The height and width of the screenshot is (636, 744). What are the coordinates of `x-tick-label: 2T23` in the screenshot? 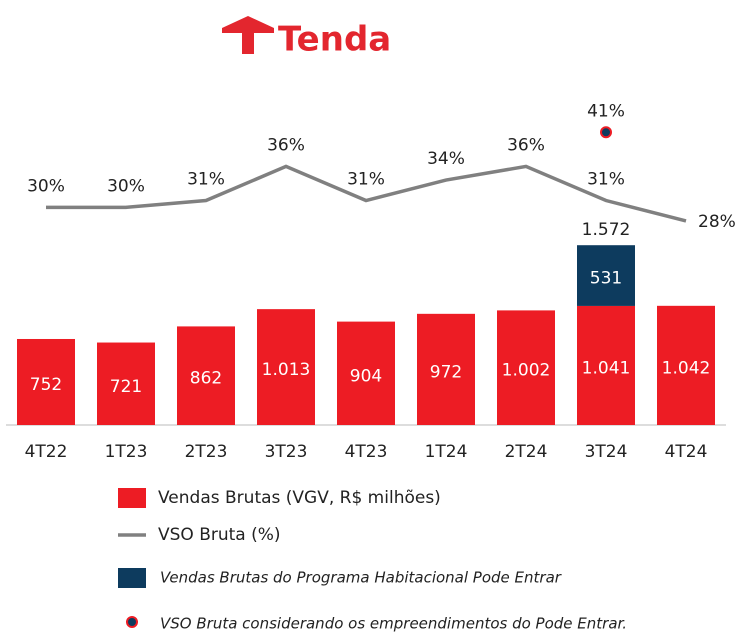 It's located at (206, 452).